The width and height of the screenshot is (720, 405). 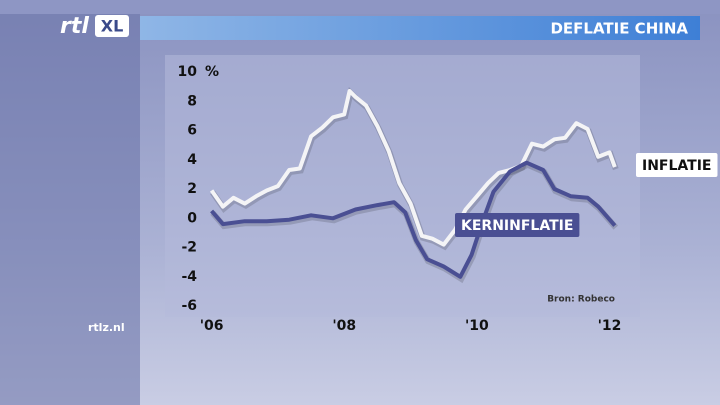 What do you see at coordinates (619, 29) in the screenshot?
I see `chart-title: DEFLATIE CHINA` at bounding box center [619, 29].